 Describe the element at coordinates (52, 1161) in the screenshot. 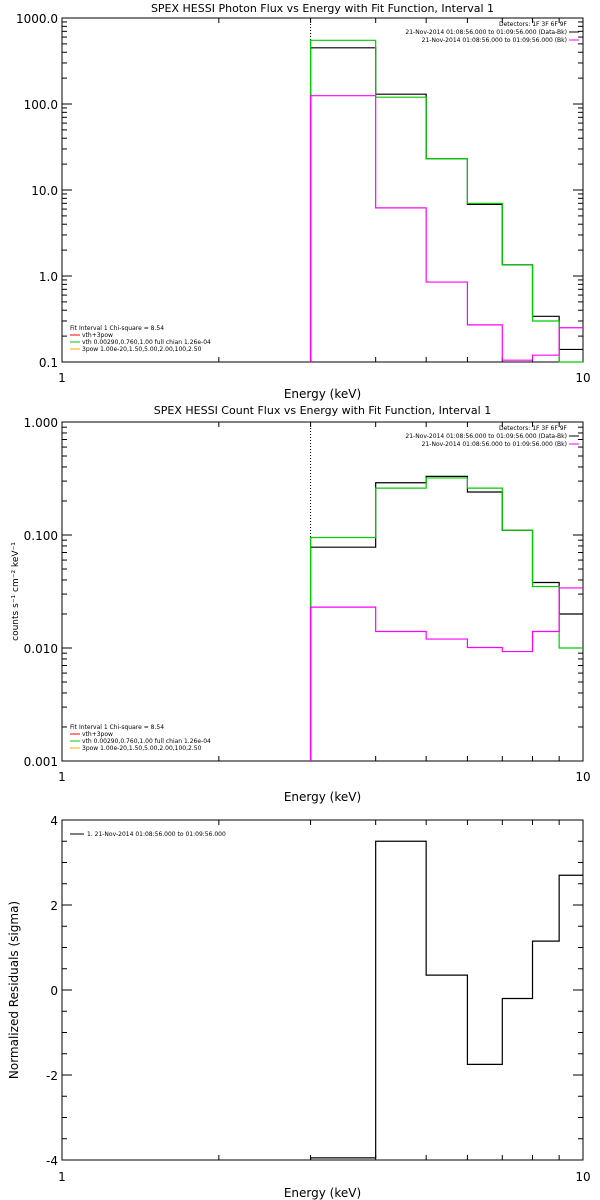

I see `y-tick-label: -4` at that location.